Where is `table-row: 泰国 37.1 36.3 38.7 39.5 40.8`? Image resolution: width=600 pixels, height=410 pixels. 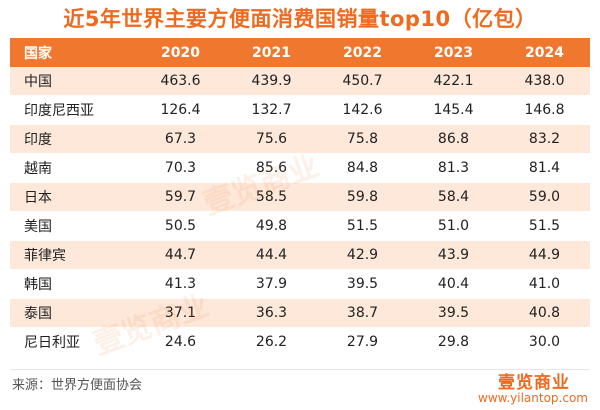
table-row: 泰国 37.1 36.3 38.7 39.5 40.8 is located at coordinates (300, 313).